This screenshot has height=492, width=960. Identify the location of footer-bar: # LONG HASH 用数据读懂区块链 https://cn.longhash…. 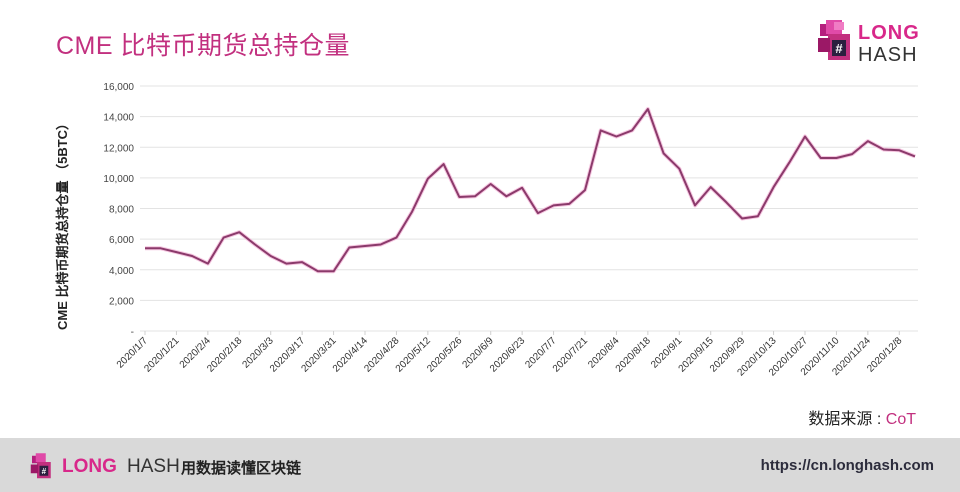
(480, 465).